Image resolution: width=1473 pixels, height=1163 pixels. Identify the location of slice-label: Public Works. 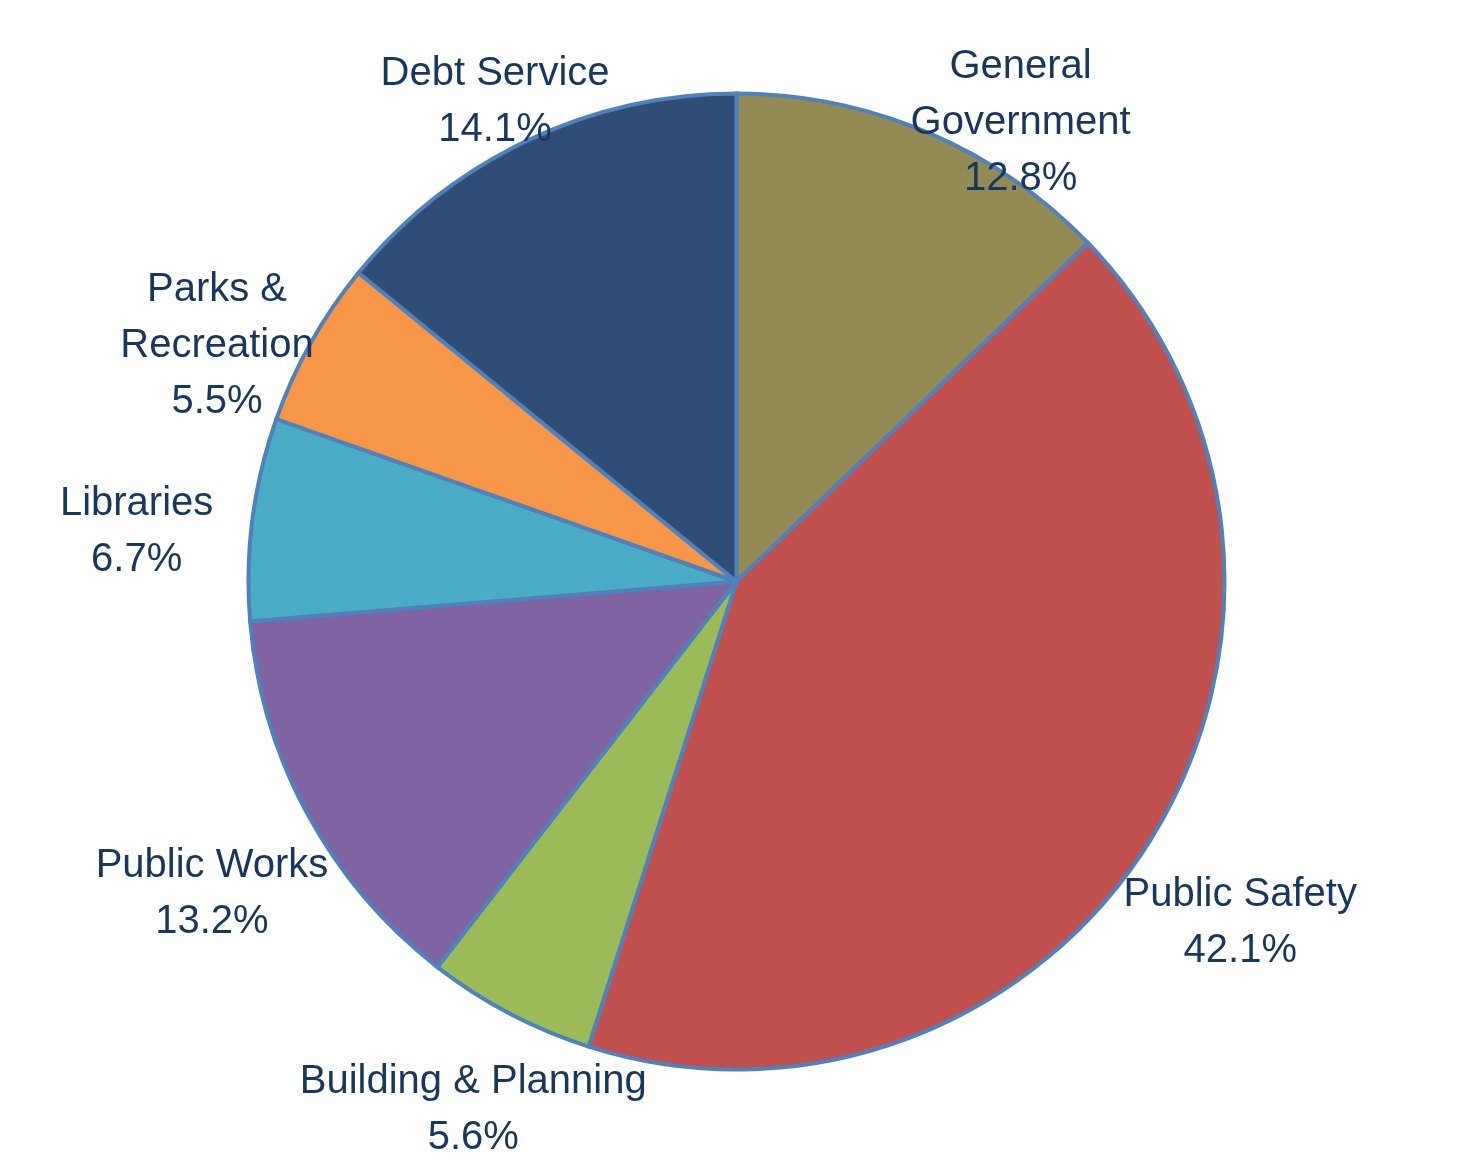
(212, 862).